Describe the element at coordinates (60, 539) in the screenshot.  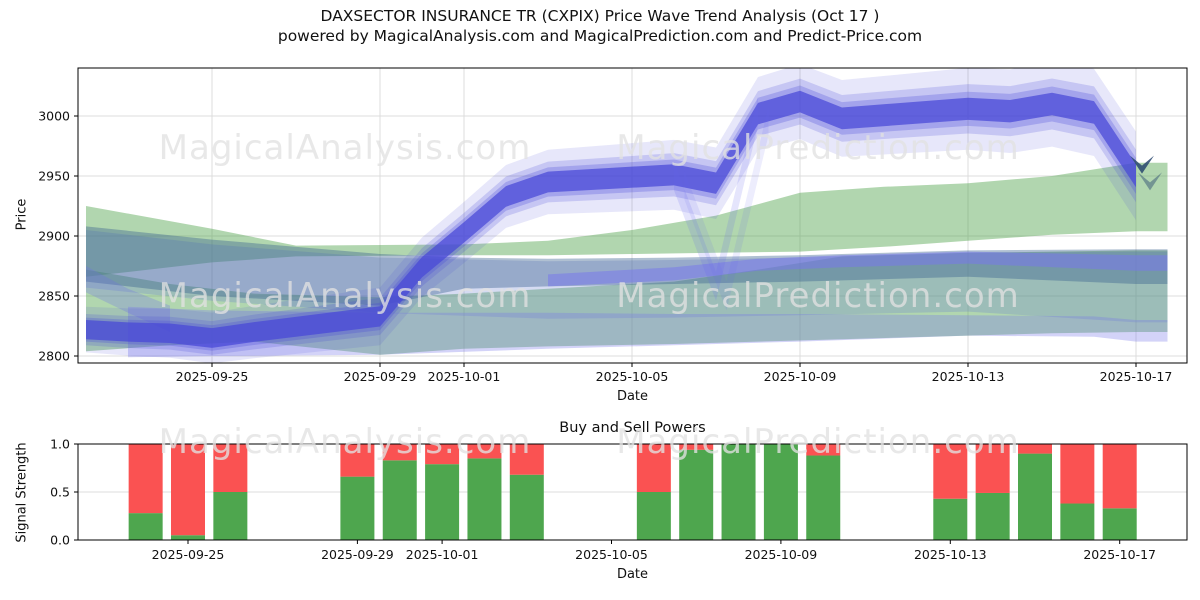
I see `signal-tick-label: 0.0` at that location.